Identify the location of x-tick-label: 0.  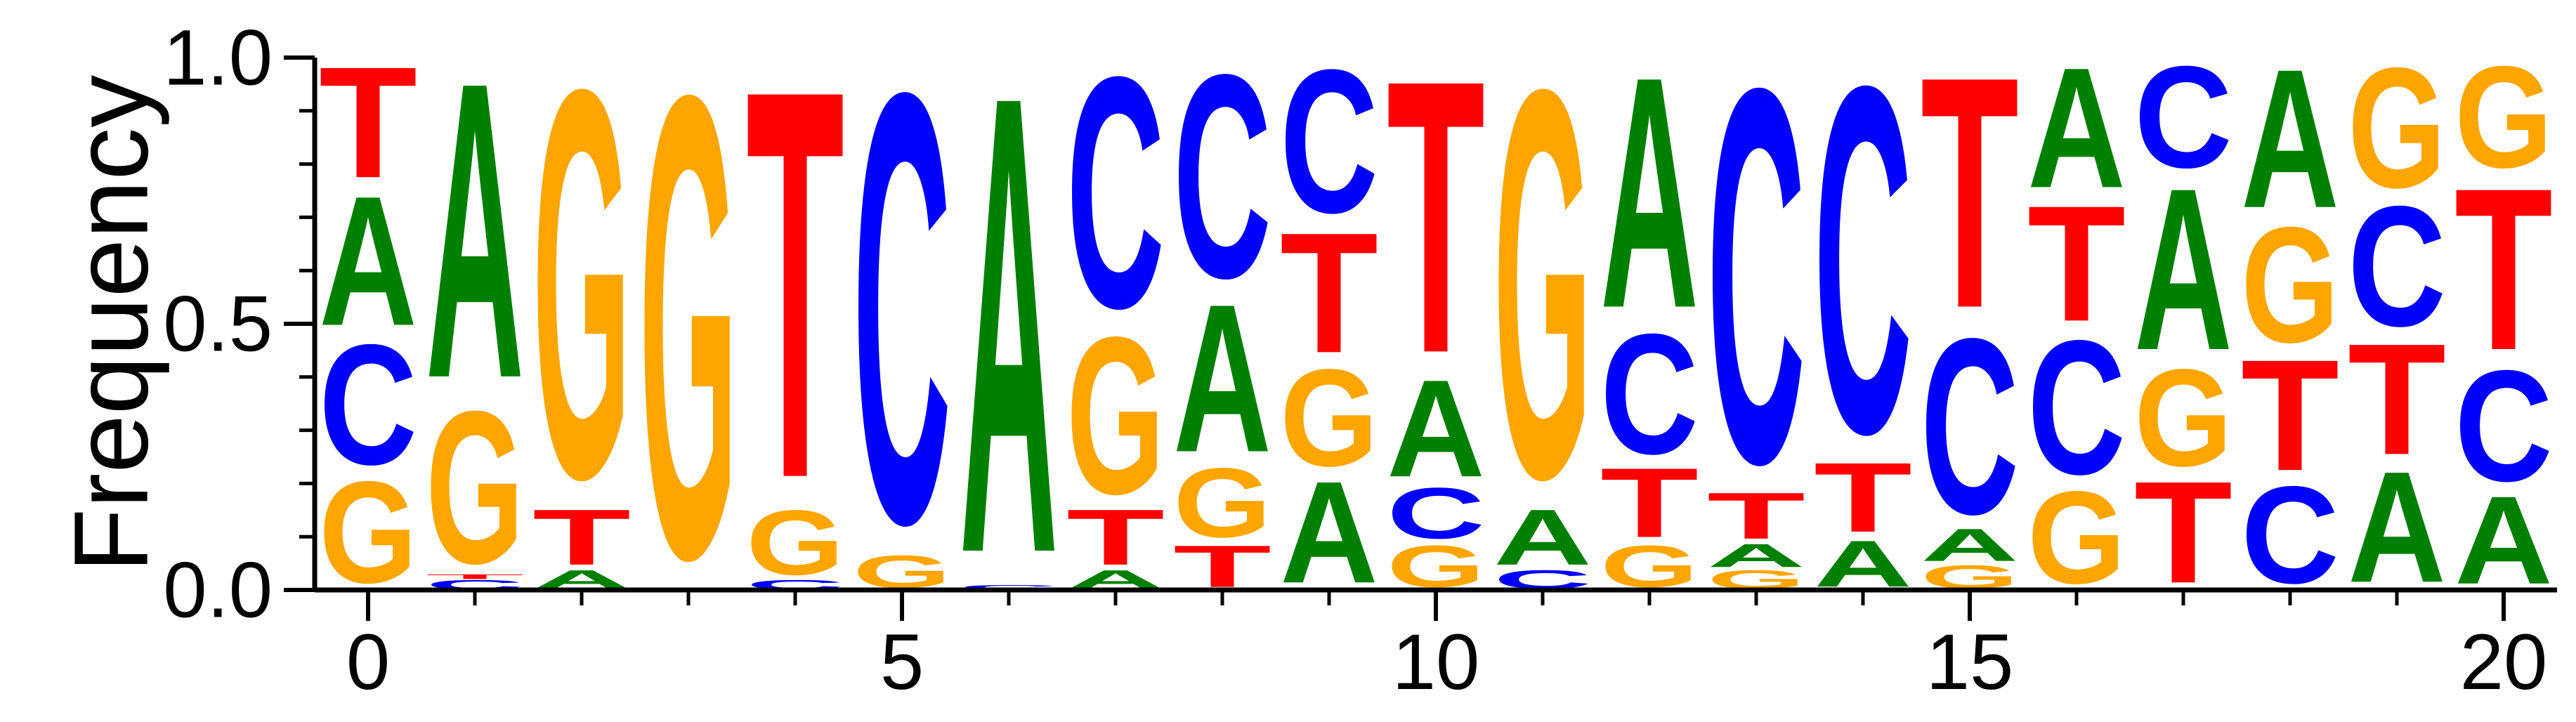
(368, 662).